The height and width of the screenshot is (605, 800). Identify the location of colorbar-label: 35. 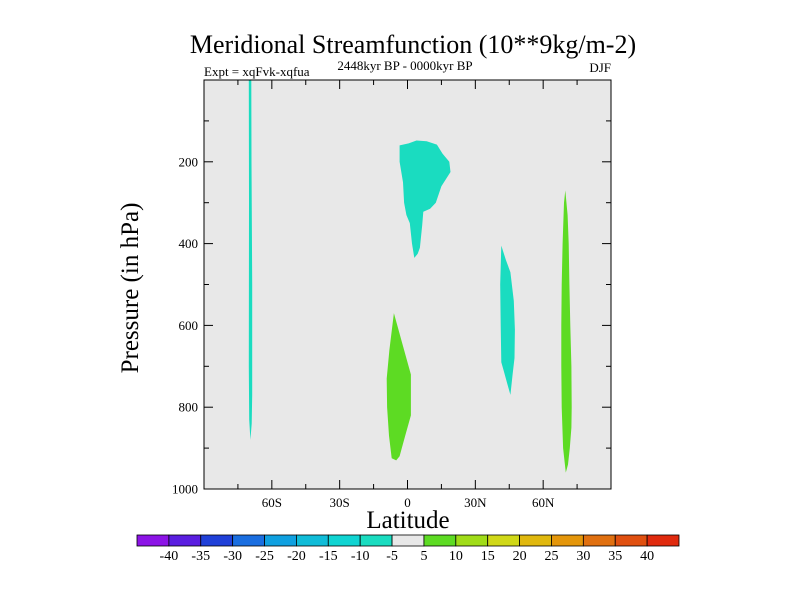
(615, 556).